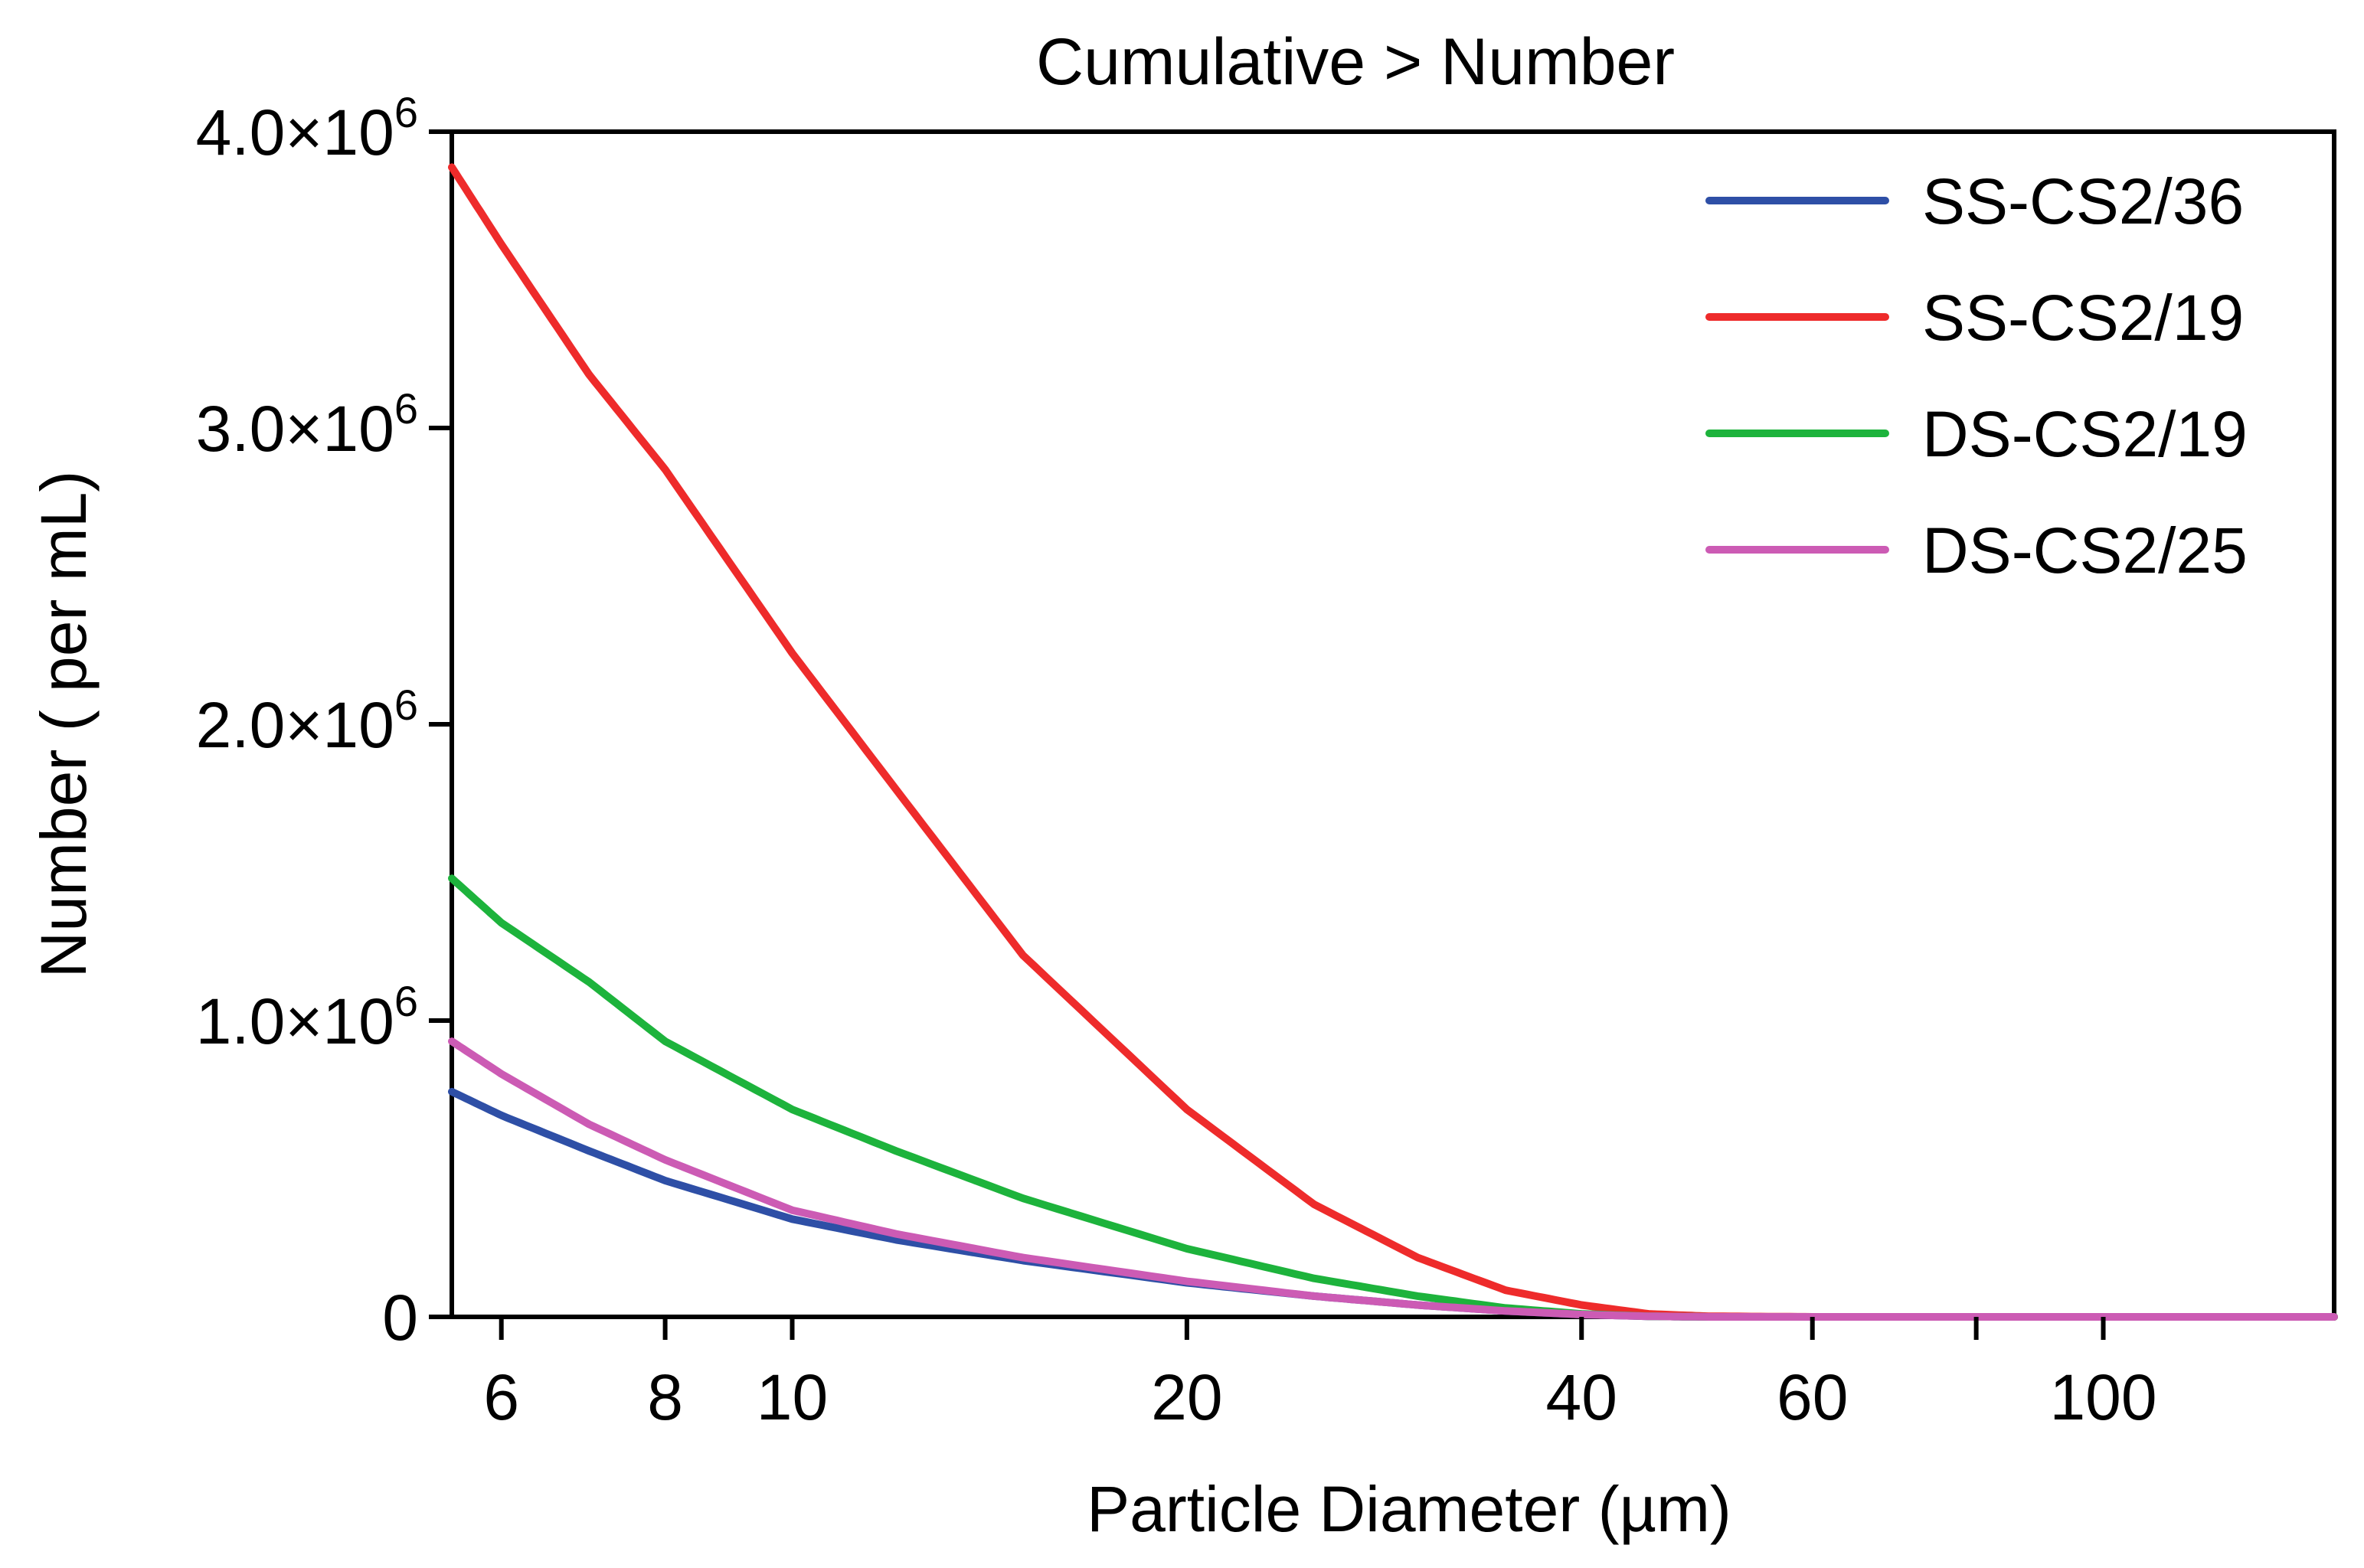  Describe the element at coordinates (1355, 62) in the screenshot. I see `chart-title: Cumulative > Number` at that location.